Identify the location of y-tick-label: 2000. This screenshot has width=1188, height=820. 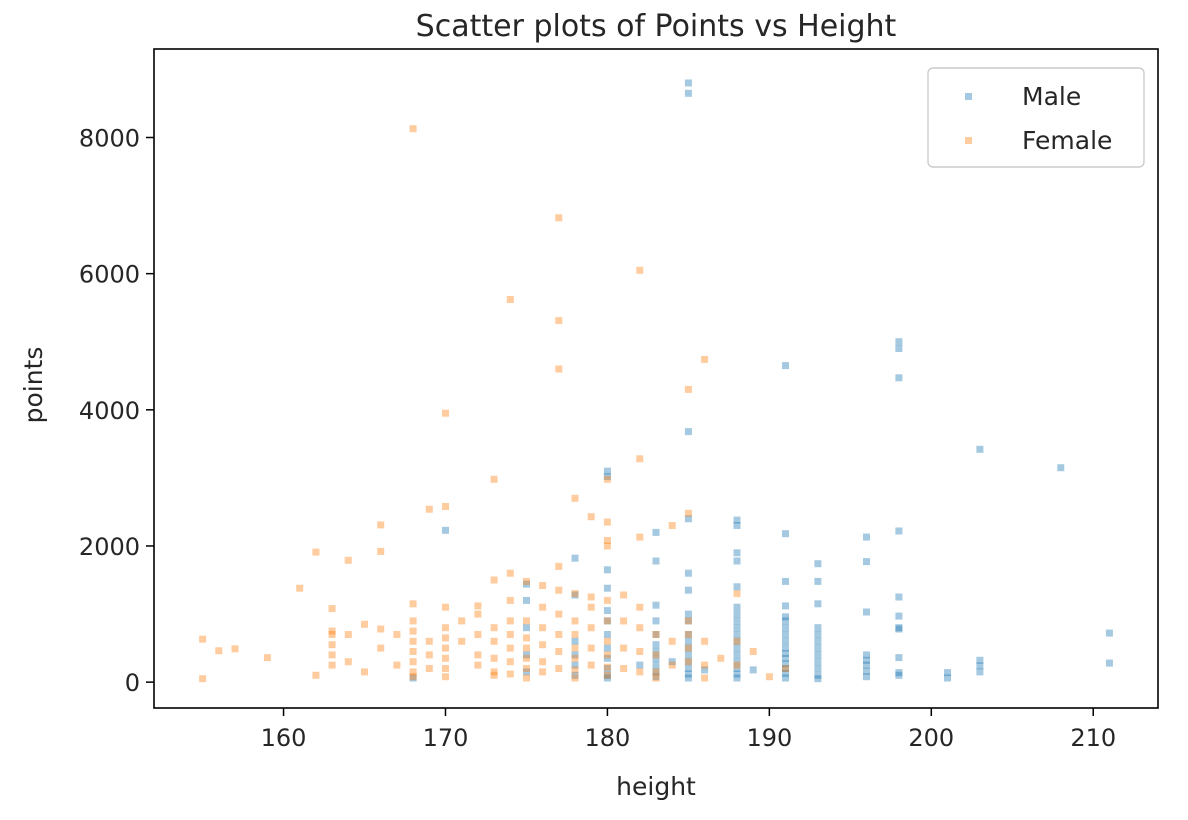
(109, 547).